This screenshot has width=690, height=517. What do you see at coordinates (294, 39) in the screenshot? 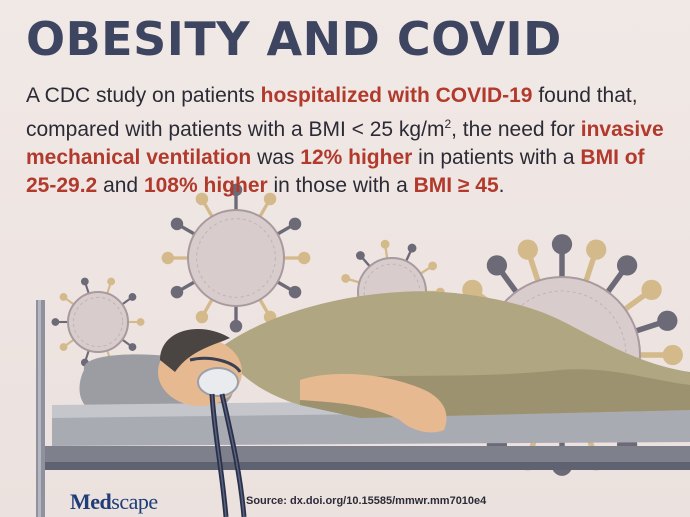
I see `page-title: OBESITY AND COVID` at bounding box center [294, 39].